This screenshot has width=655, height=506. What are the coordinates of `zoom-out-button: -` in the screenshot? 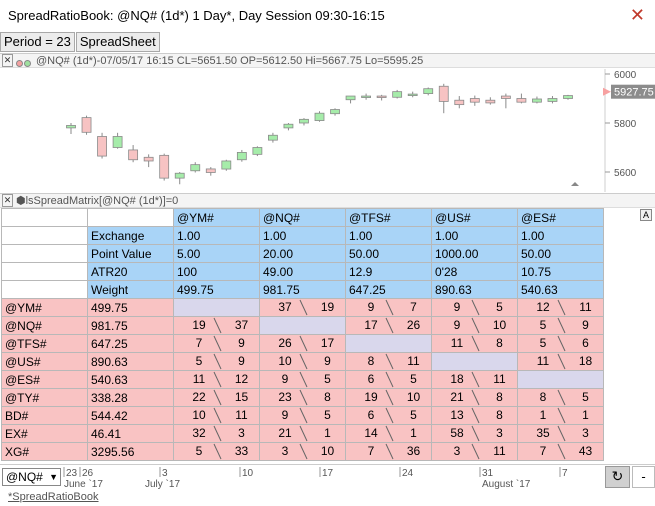 It's located at (643, 477).